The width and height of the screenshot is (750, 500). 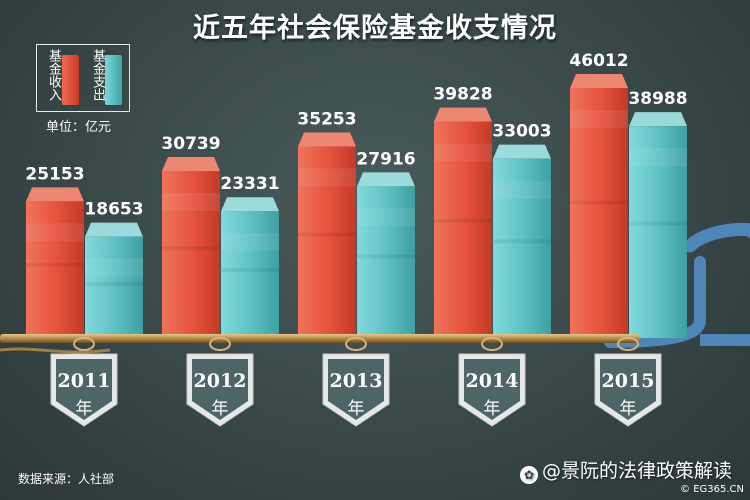 What do you see at coordinates (113, 80) in the screenshot?
I see `legend-swatch-expense` at bounding box center [113, 80].